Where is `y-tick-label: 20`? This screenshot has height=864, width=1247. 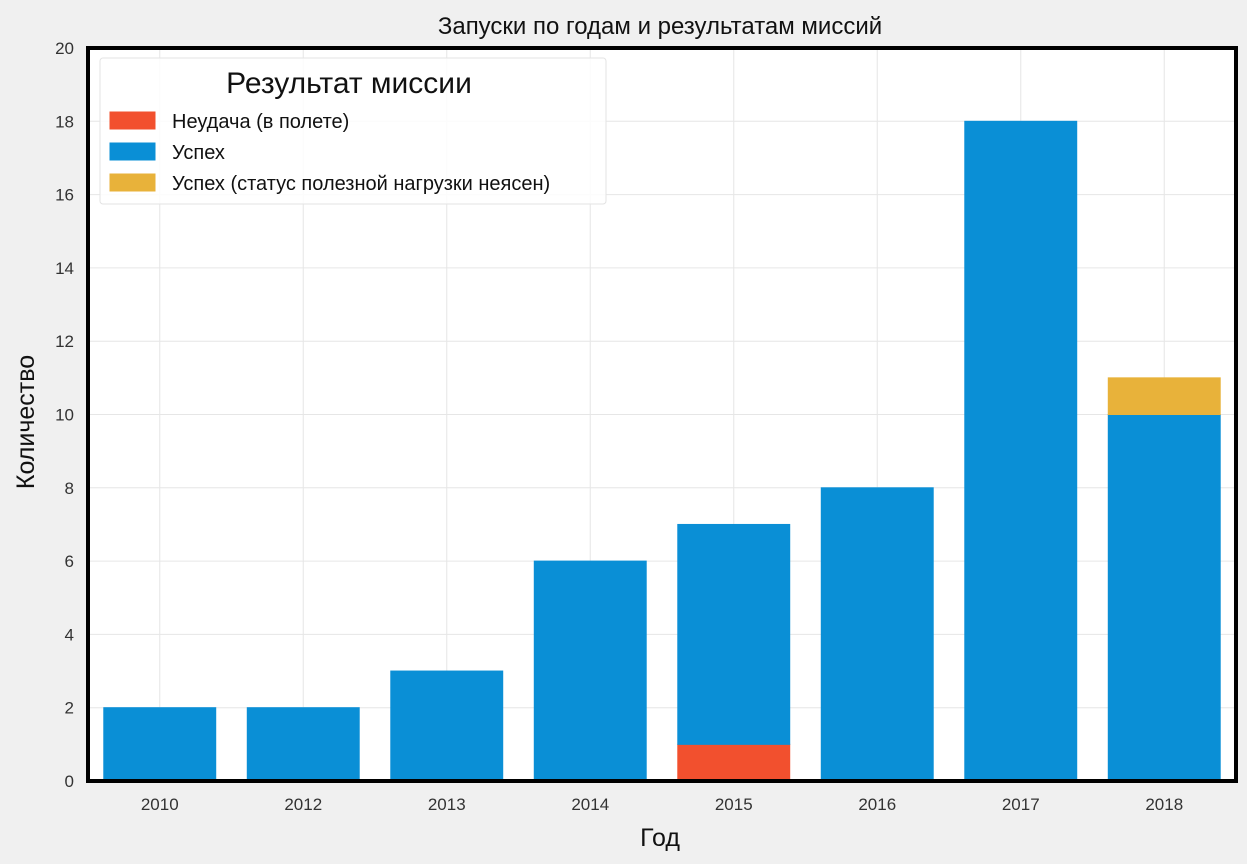 y-tick-label: 20 is located at coordinates (64, 48).